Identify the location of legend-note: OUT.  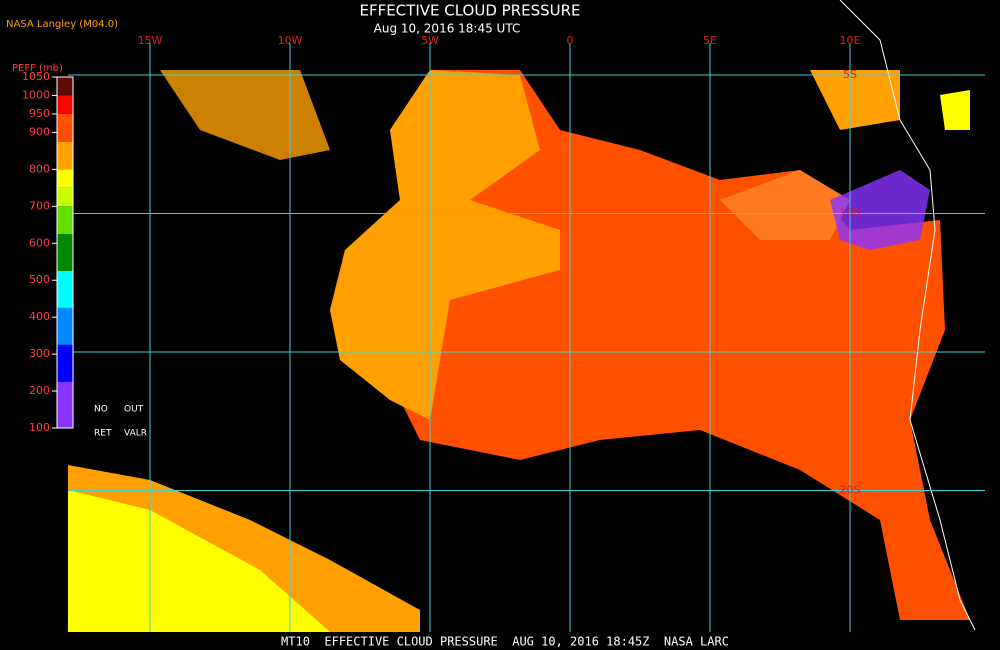
(134, 410).